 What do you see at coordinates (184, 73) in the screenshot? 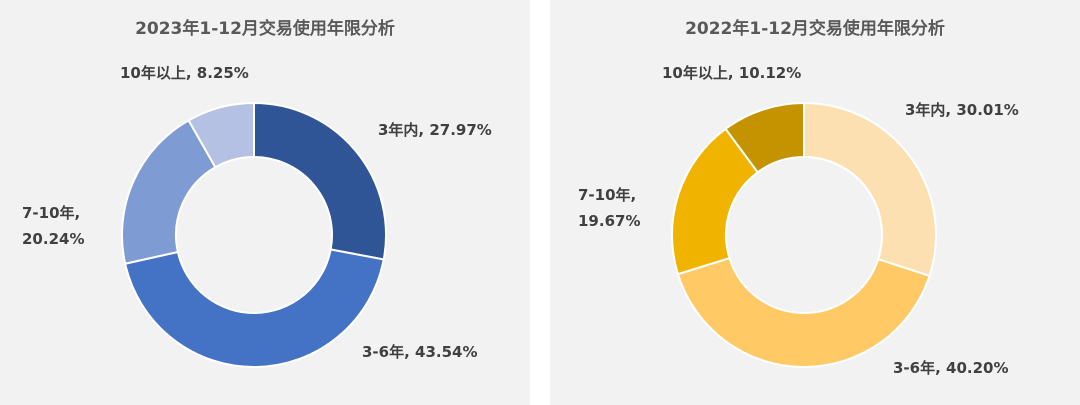
I see `data-label: 10年以上, 8.25%` at bounding box center [184, 73].